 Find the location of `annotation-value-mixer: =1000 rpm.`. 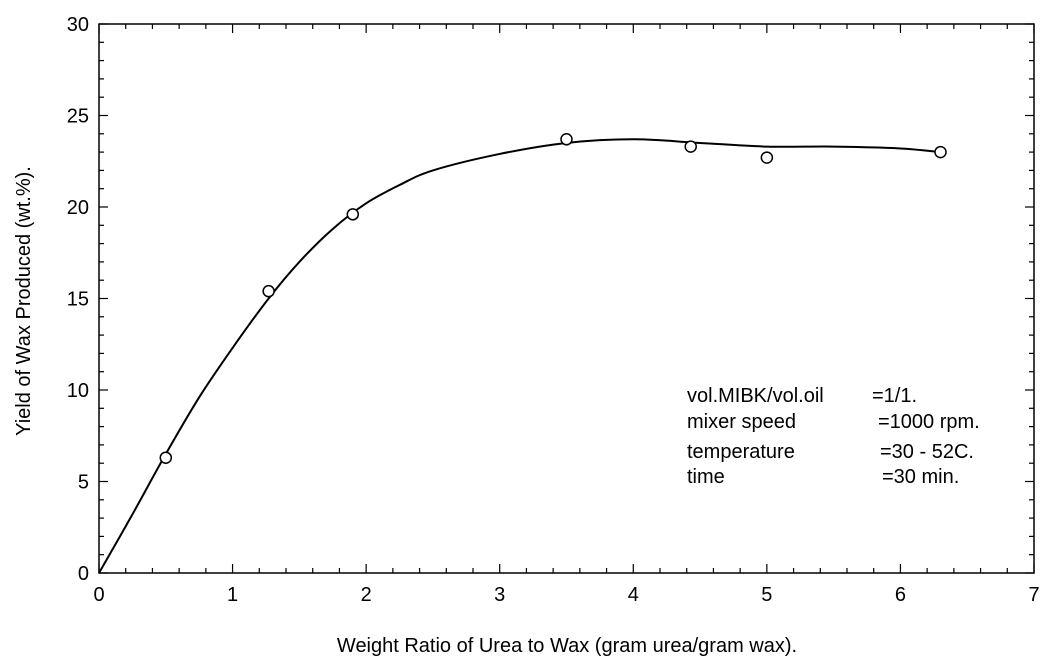

annotation-value-mixer: =1000 rpm. is located at coordinates (929, 422).